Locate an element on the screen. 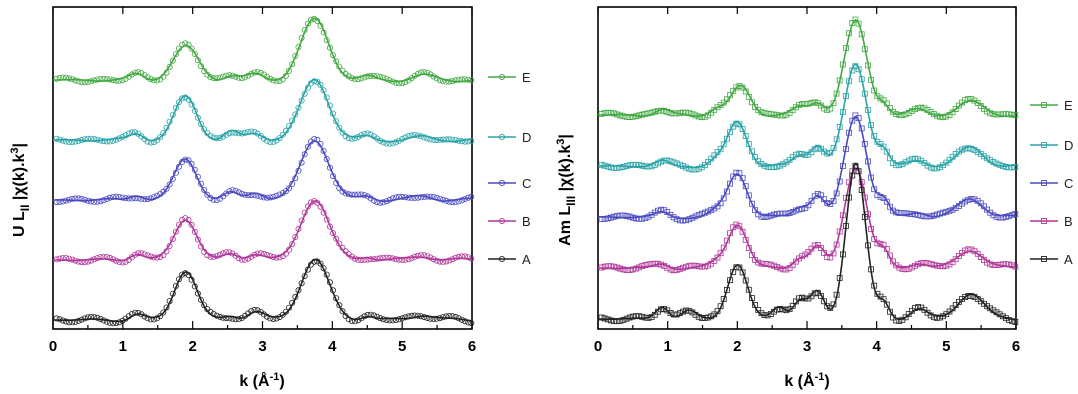 Image resolution: width=1078 pixels, height=394 pixels. legend-marker-A is located at coordinates (502, 259).